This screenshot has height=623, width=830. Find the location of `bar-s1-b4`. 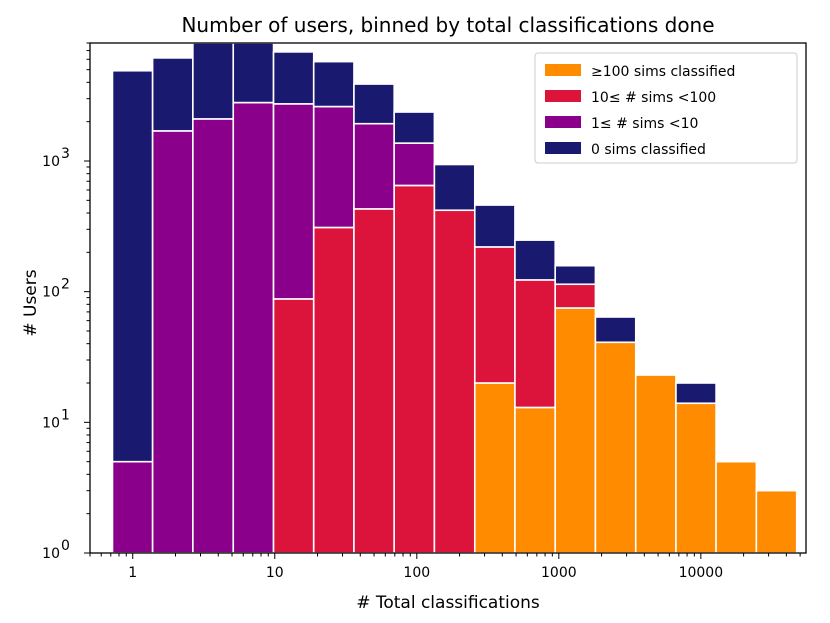

bar-s1-b4 is located at coordinates (293, 426).